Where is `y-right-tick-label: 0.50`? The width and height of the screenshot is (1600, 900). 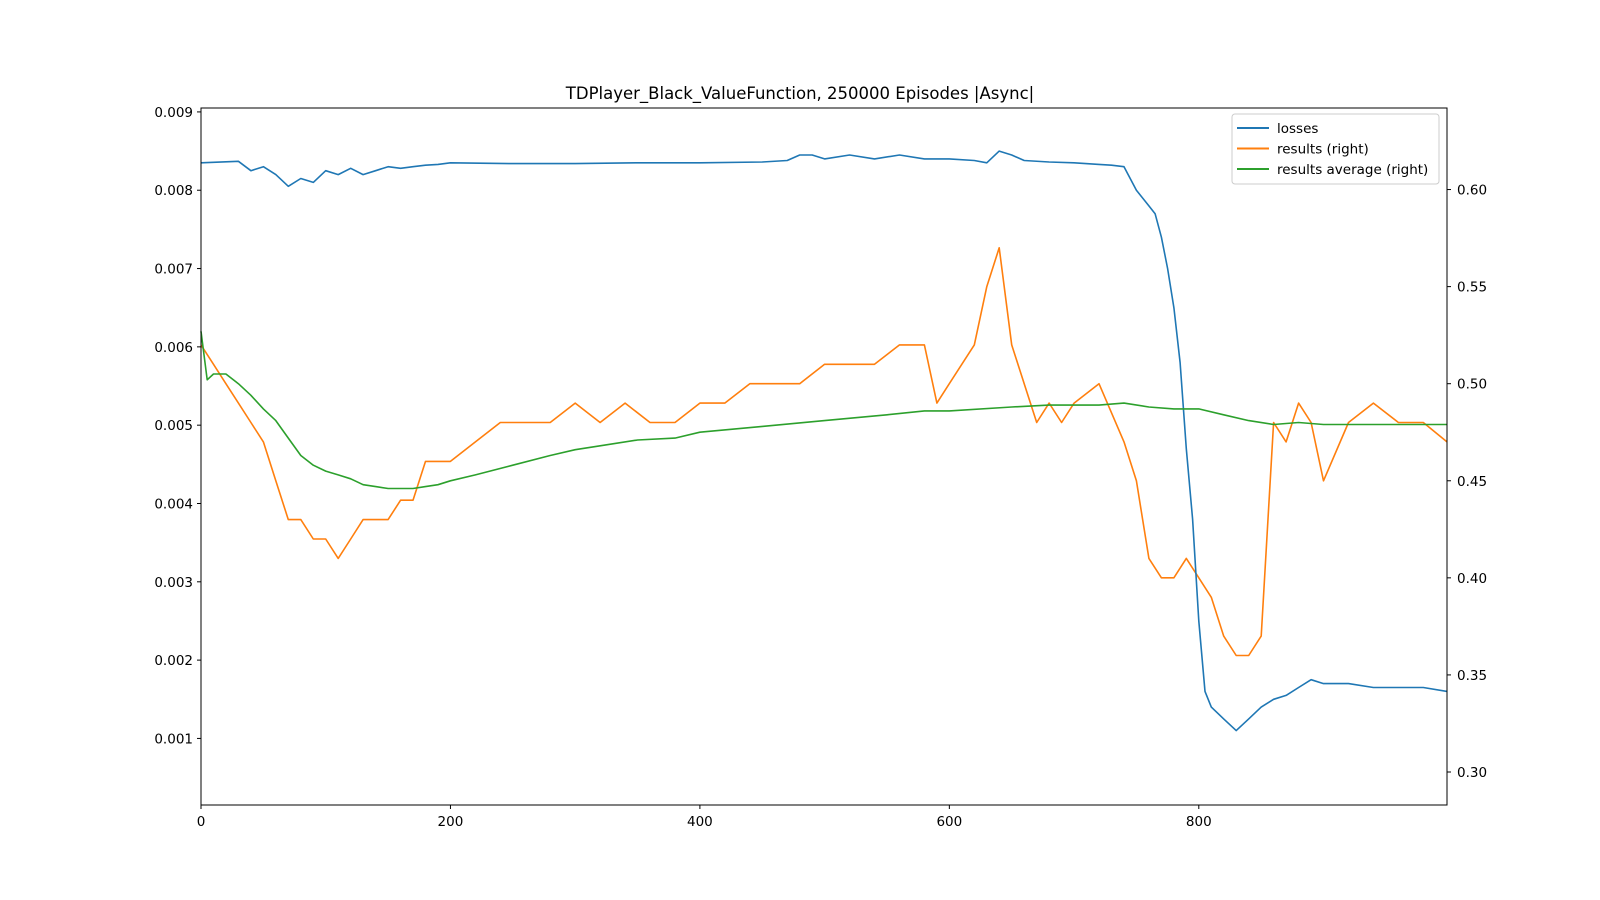
y-right-tick-label: 0.50 is located at coordinates (1472, 385).